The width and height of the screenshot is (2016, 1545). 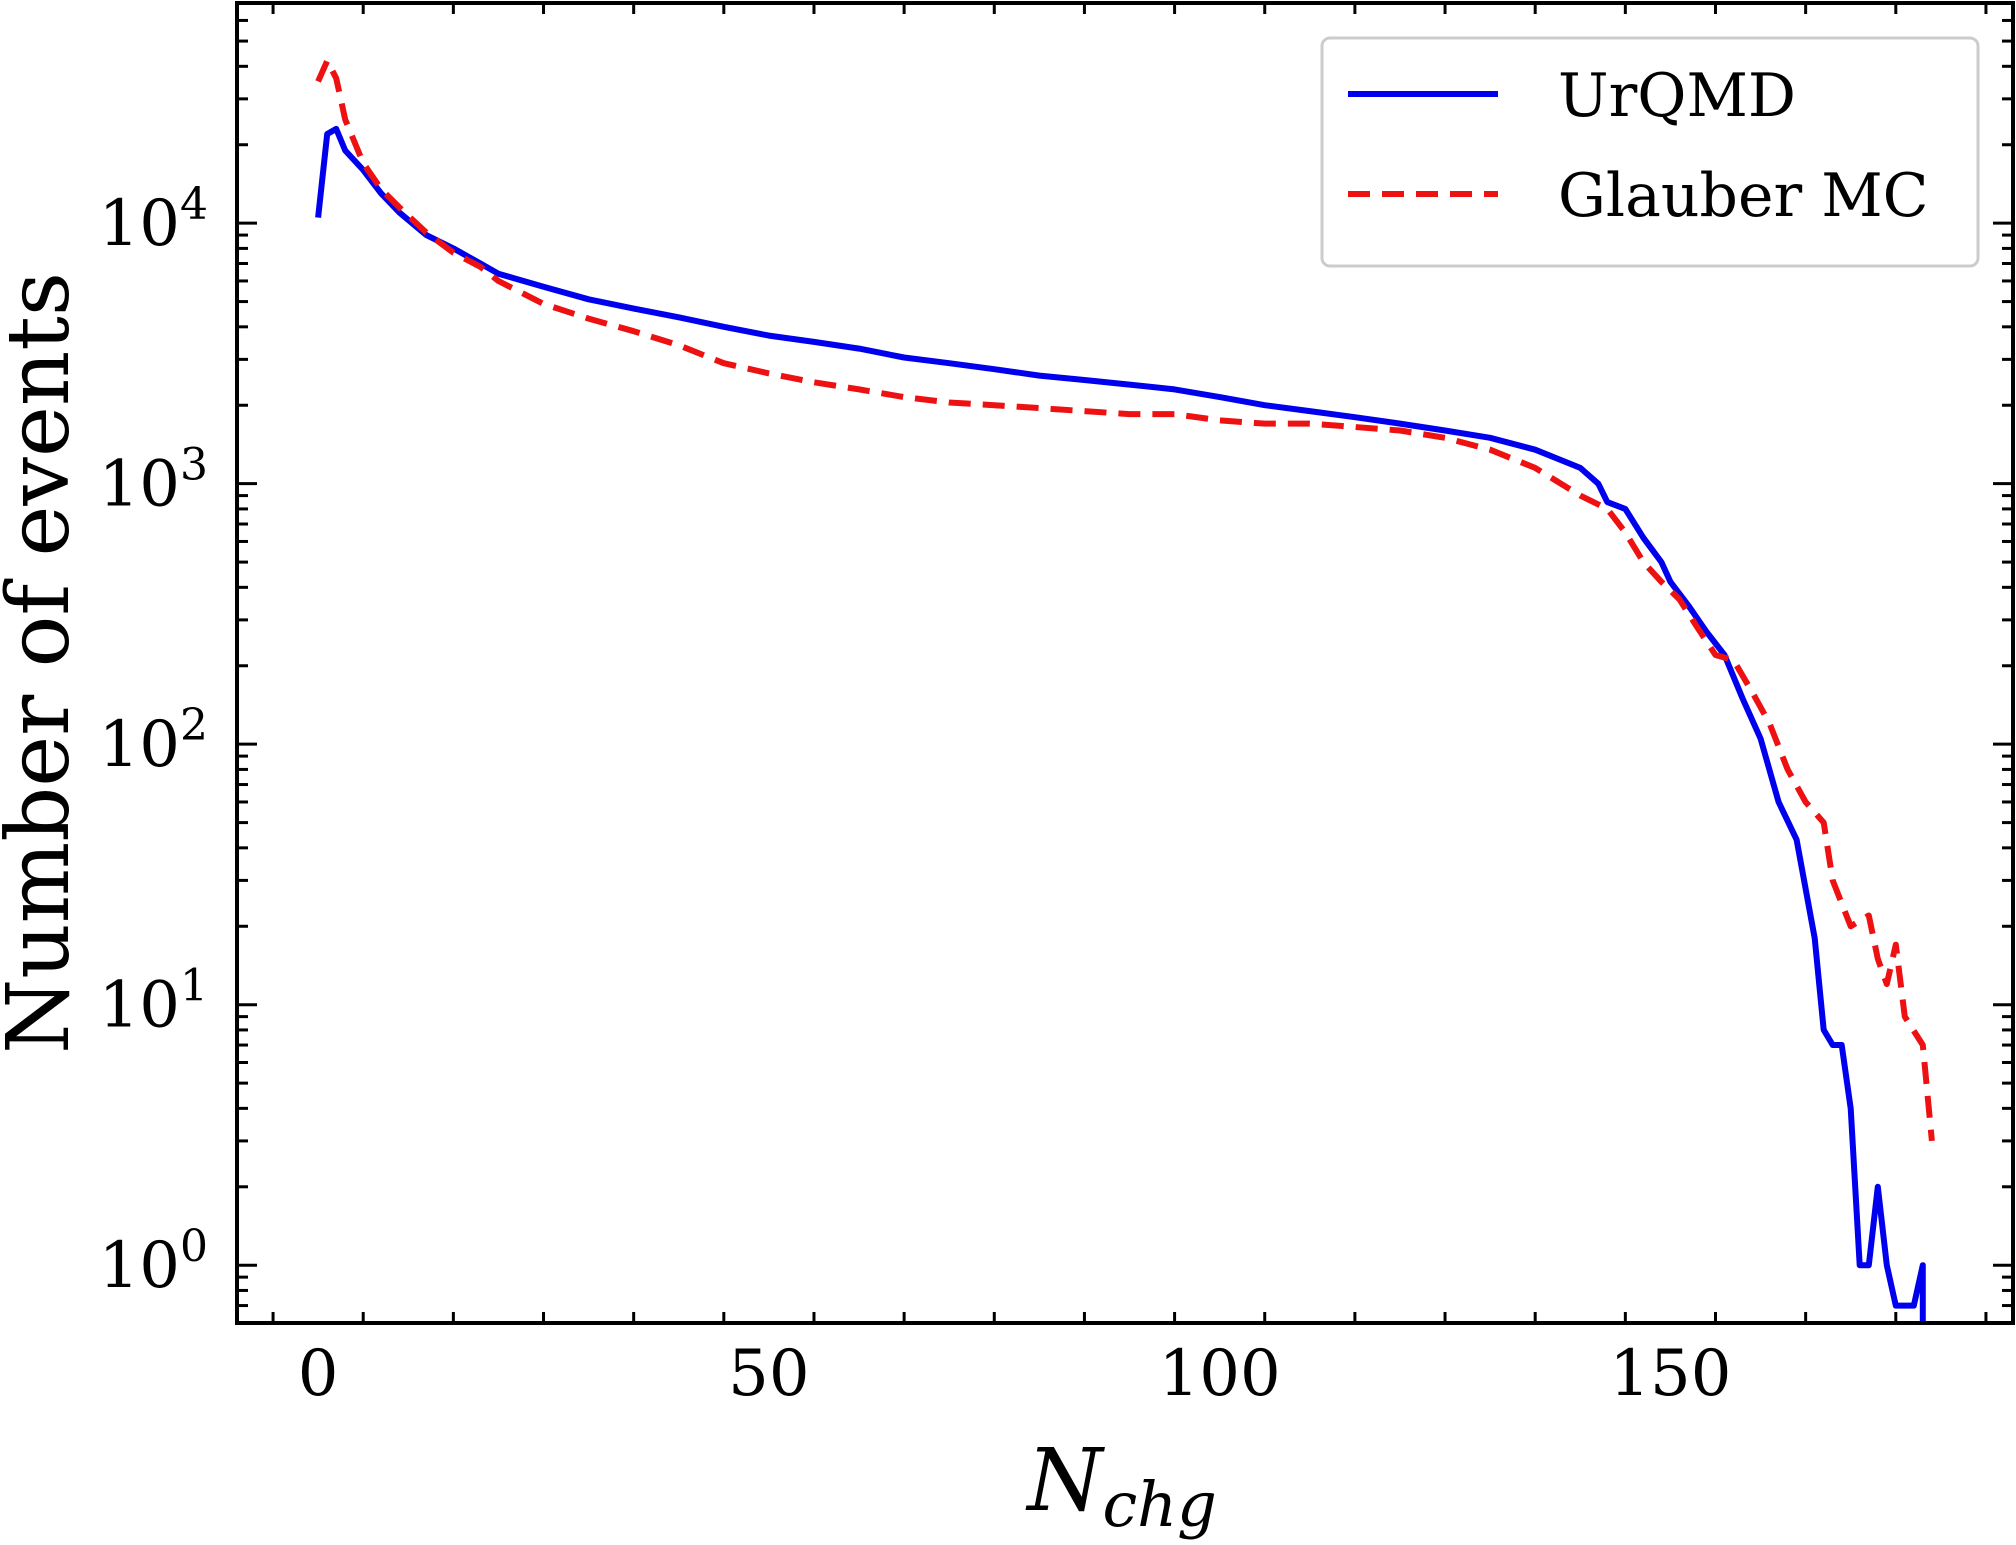 What do you see at coordinates (44, 663) in the screenshot?
I see `y-axis-label: Number of events` at bounding box center [44, 663].